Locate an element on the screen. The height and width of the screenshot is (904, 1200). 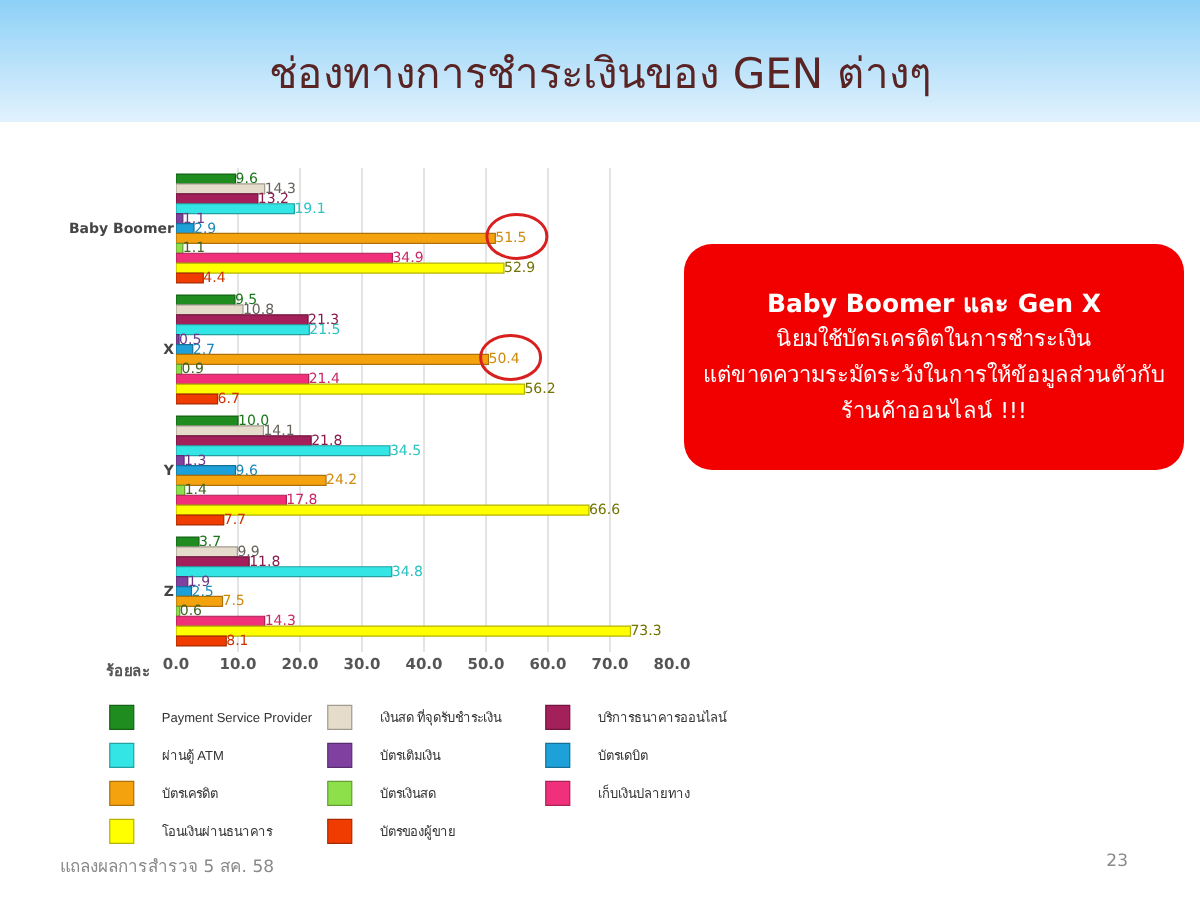
text: 23 is located at coordinates (1117, 862).